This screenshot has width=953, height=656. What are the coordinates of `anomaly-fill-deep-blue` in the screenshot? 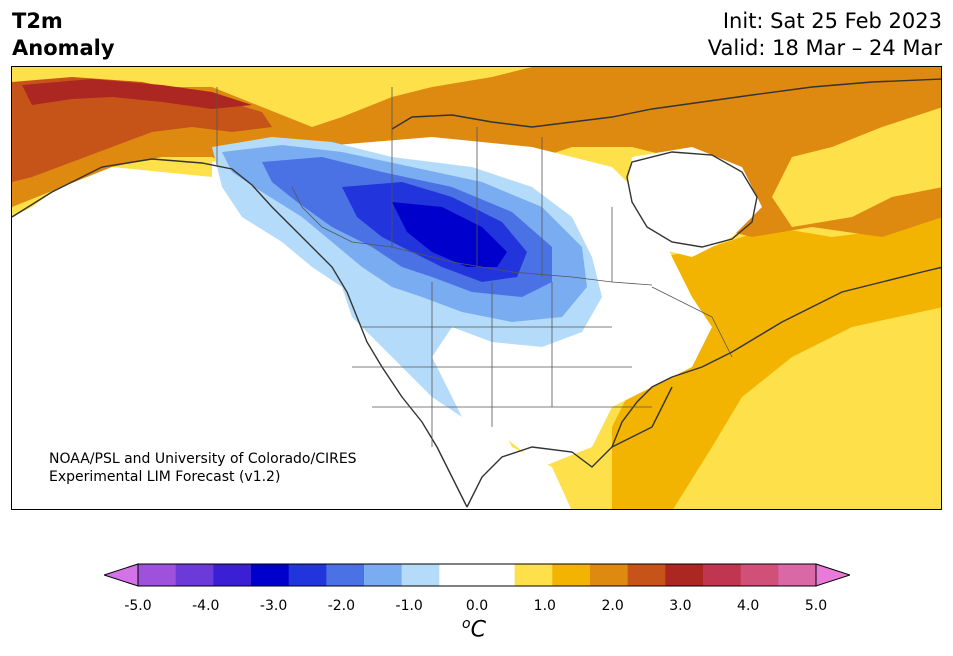 It's located at (449, 234).